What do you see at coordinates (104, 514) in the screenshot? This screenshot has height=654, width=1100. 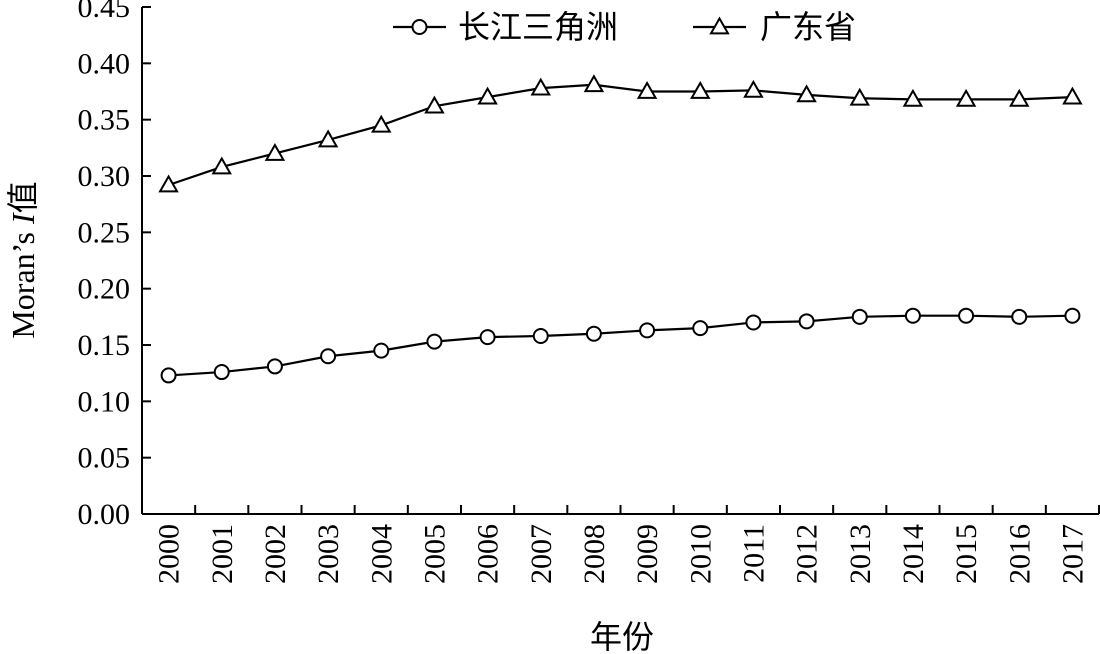 I see `y-tick-label: 0.00` at bounding box center [104, 514].